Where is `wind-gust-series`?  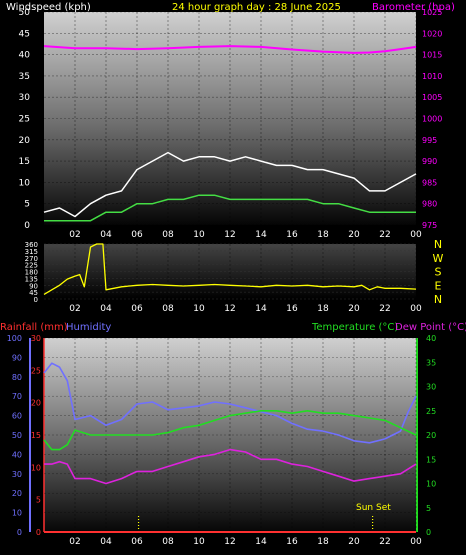
wind-gust-series is located at coordinates (230, 184).